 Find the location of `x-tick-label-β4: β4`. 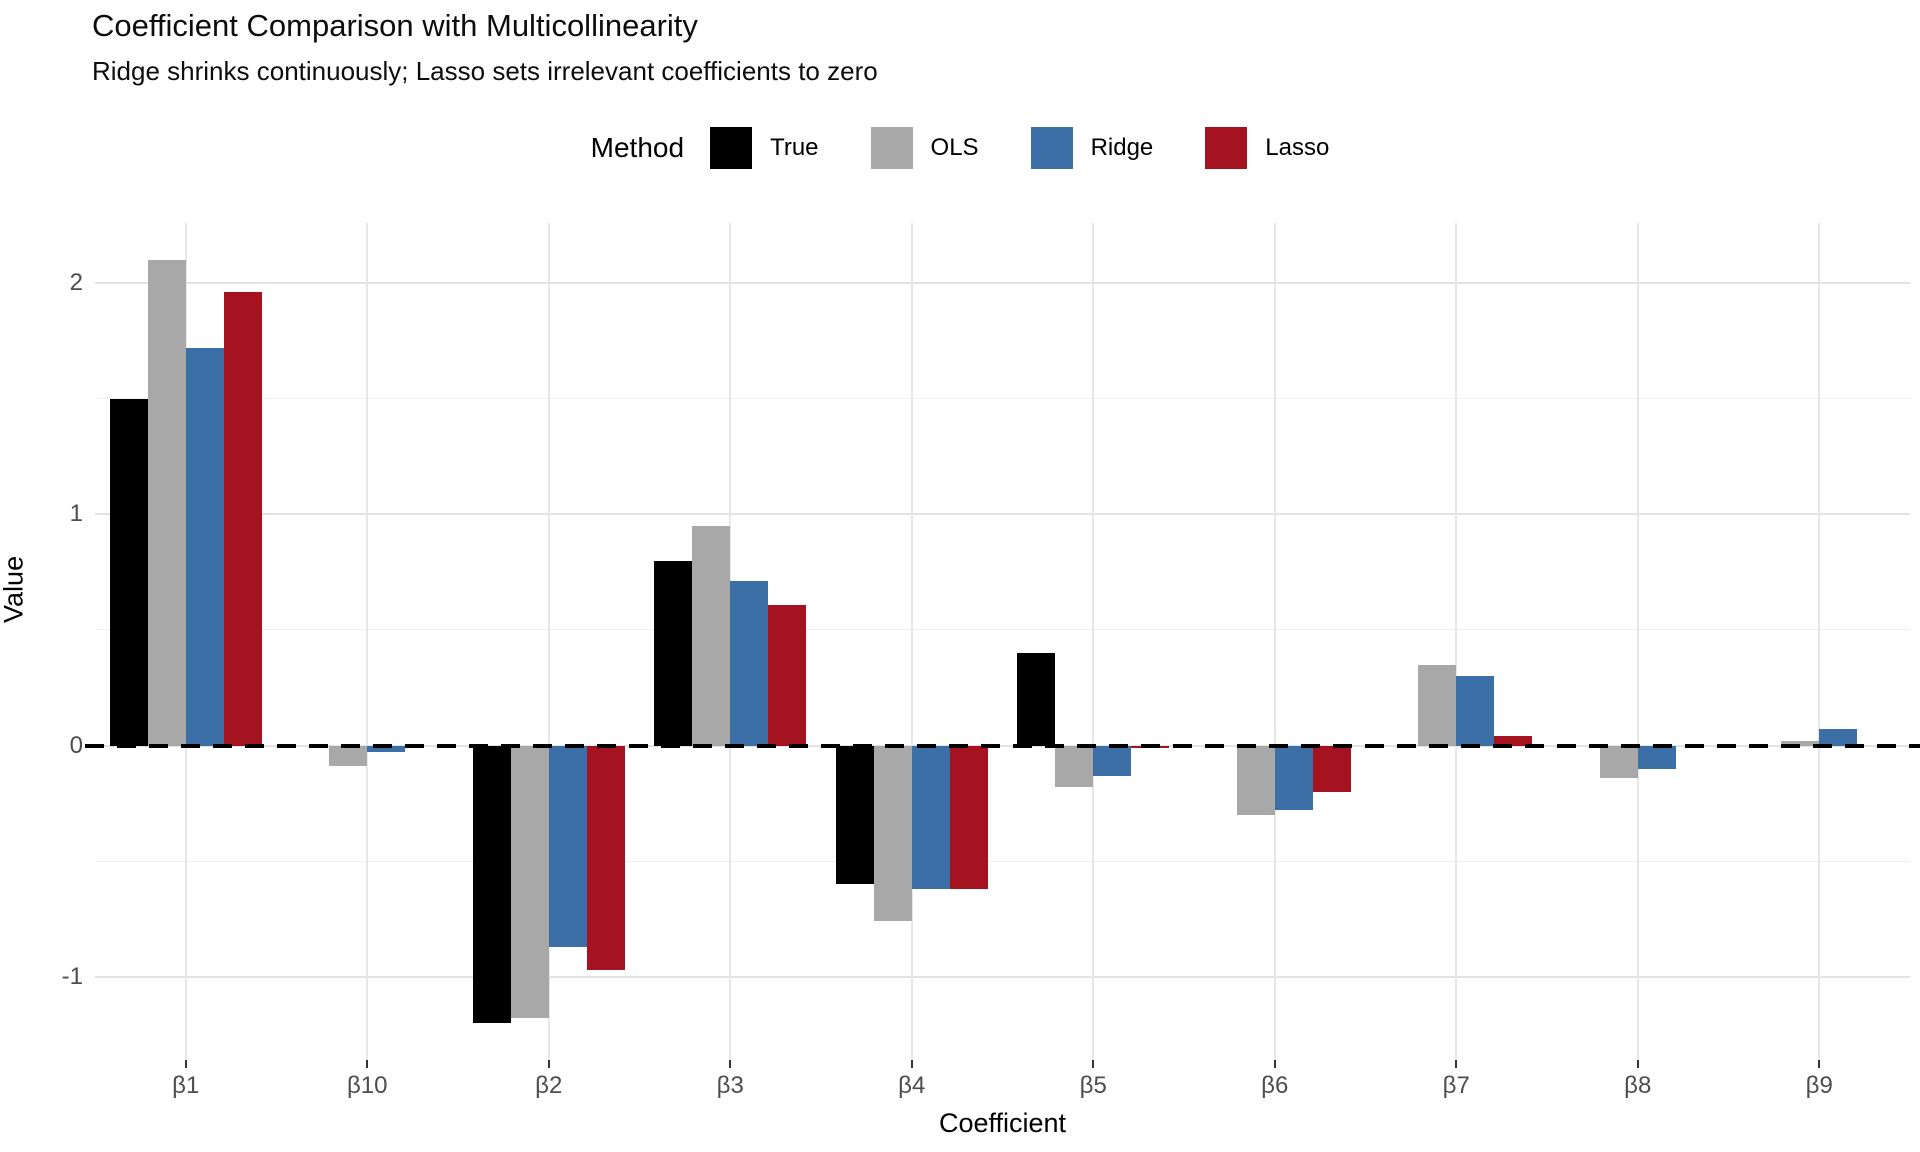

x-tick-label-β4: β4 is located at coordinates (912, 1085).